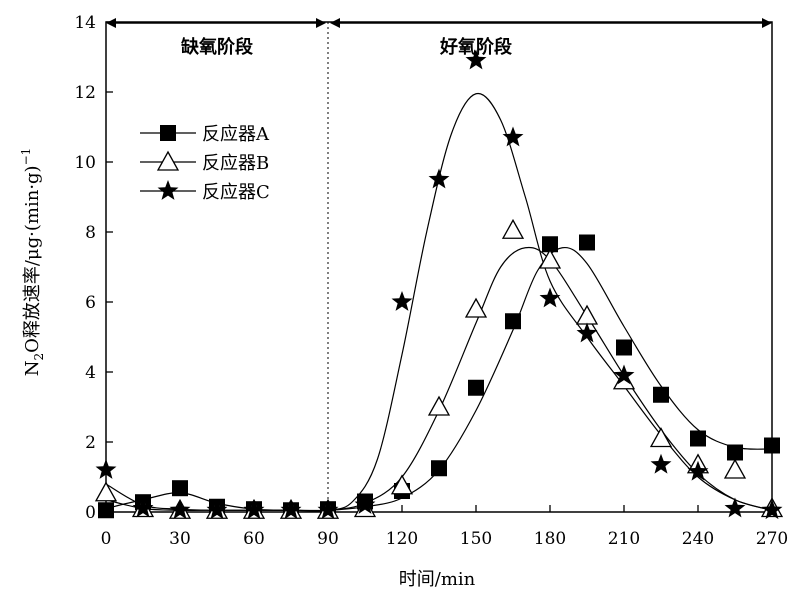 This screenshot has height=599, width=800. Describe the element at coordinates (39, 357) in the screenshot. I see `y-axis-title-sub: 2` at that location.